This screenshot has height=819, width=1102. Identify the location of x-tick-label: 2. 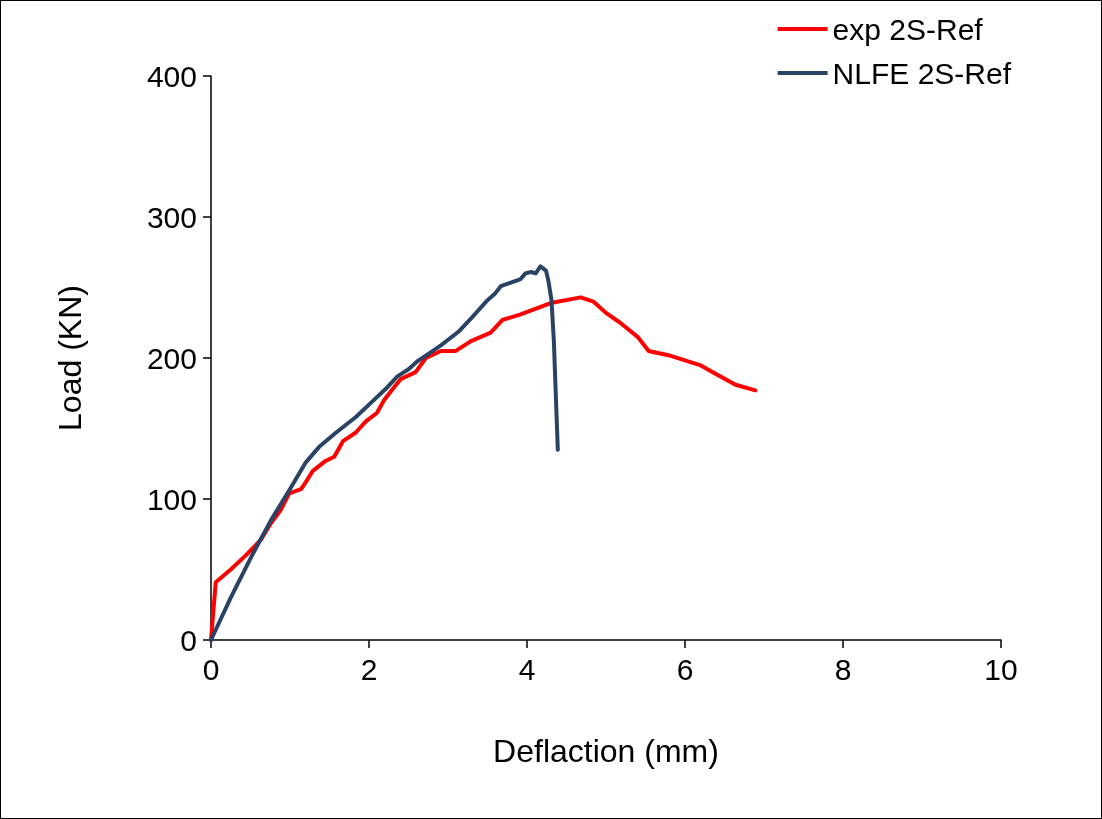
(369, 669).